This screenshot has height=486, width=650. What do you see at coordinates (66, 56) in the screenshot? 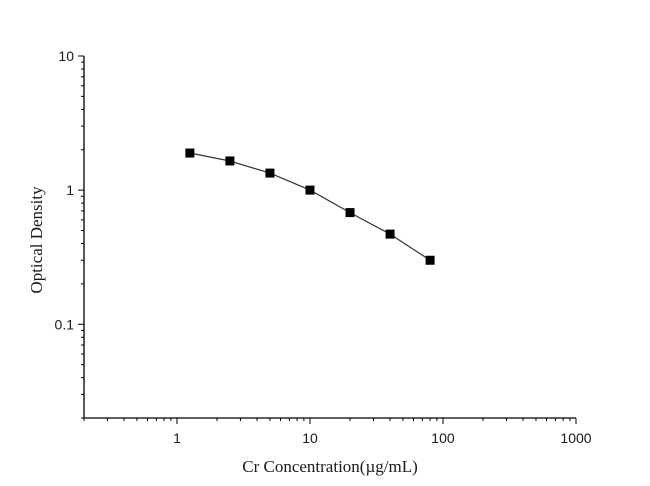
I see `y-tick-label: 10` at bounding box center [66, 56].